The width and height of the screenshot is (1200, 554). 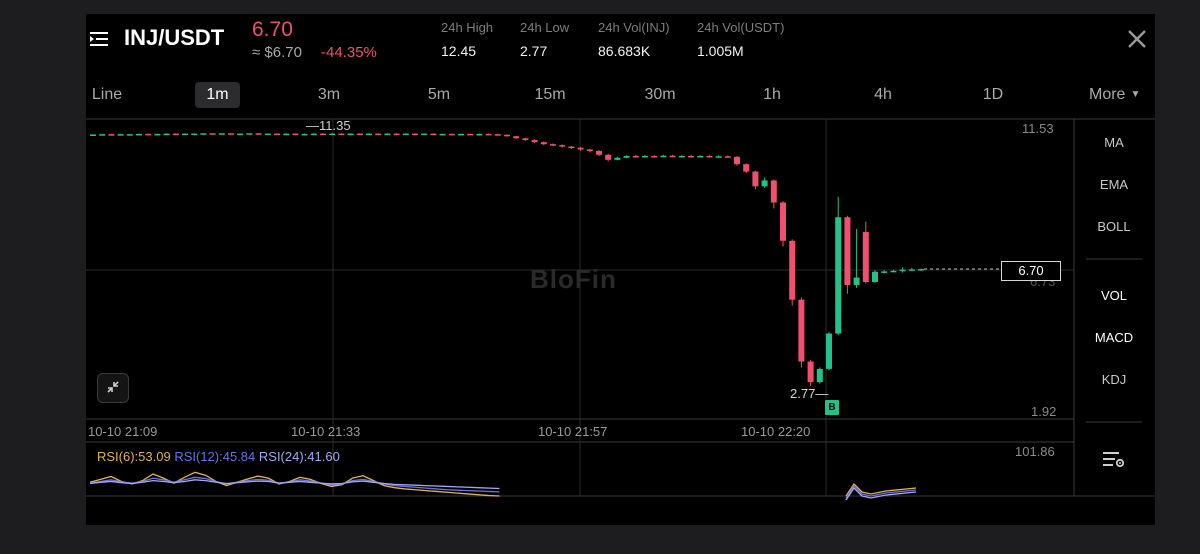 What do you see at coordinates (832, 407) in the screenshot?
I see `buy-marker: B` at bounding box center [832, 407].